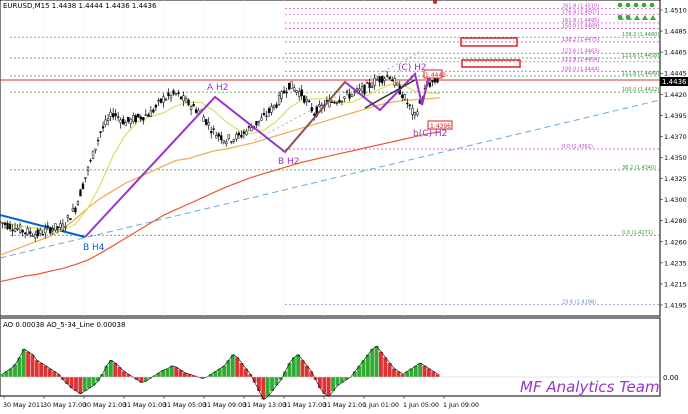  I want to click on price-box-low, so click(440, 125).